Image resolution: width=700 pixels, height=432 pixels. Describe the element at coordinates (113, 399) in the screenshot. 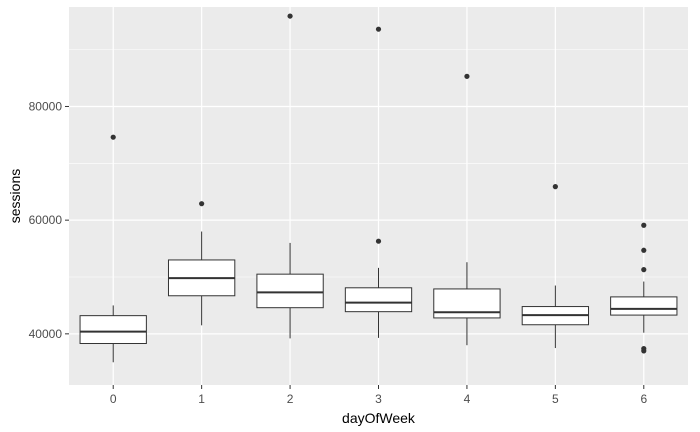

I see `x-tick-label: 0` at that location.